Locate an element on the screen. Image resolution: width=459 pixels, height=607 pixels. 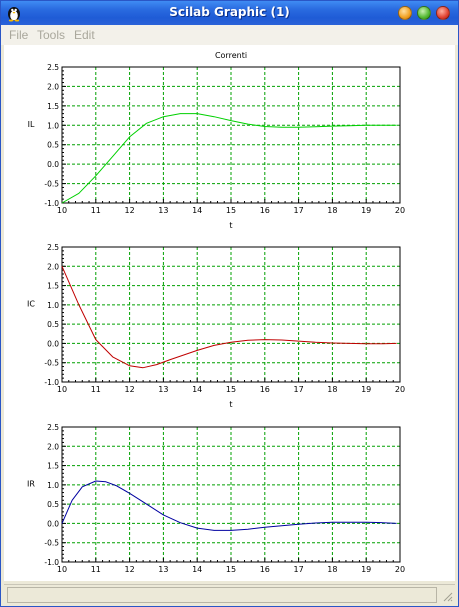
chart1-x-tick-label-11: 11 is located at coordinates (96, 210).